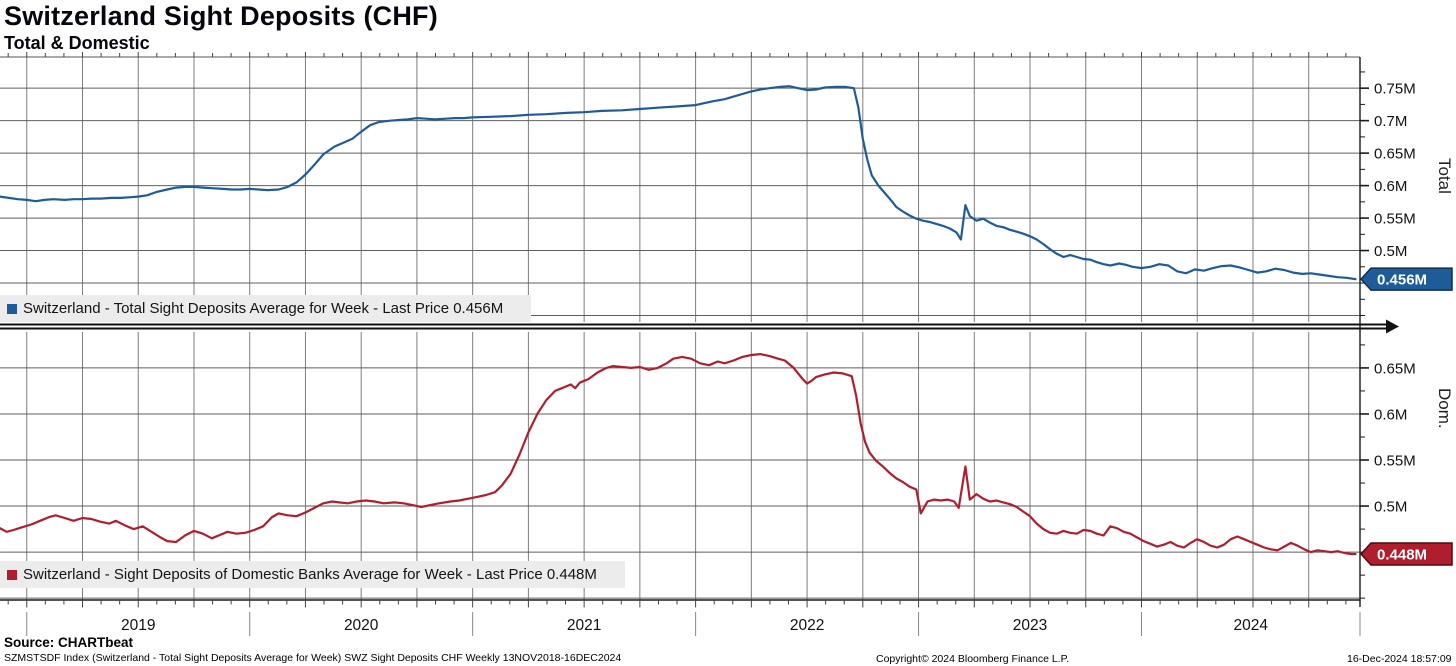 The height and width of the screenshot is (666, 1456). Describe the element at coordinates (69, 642) in the screenshot. I see `source-label: Source: CHARTbeat` at that location.